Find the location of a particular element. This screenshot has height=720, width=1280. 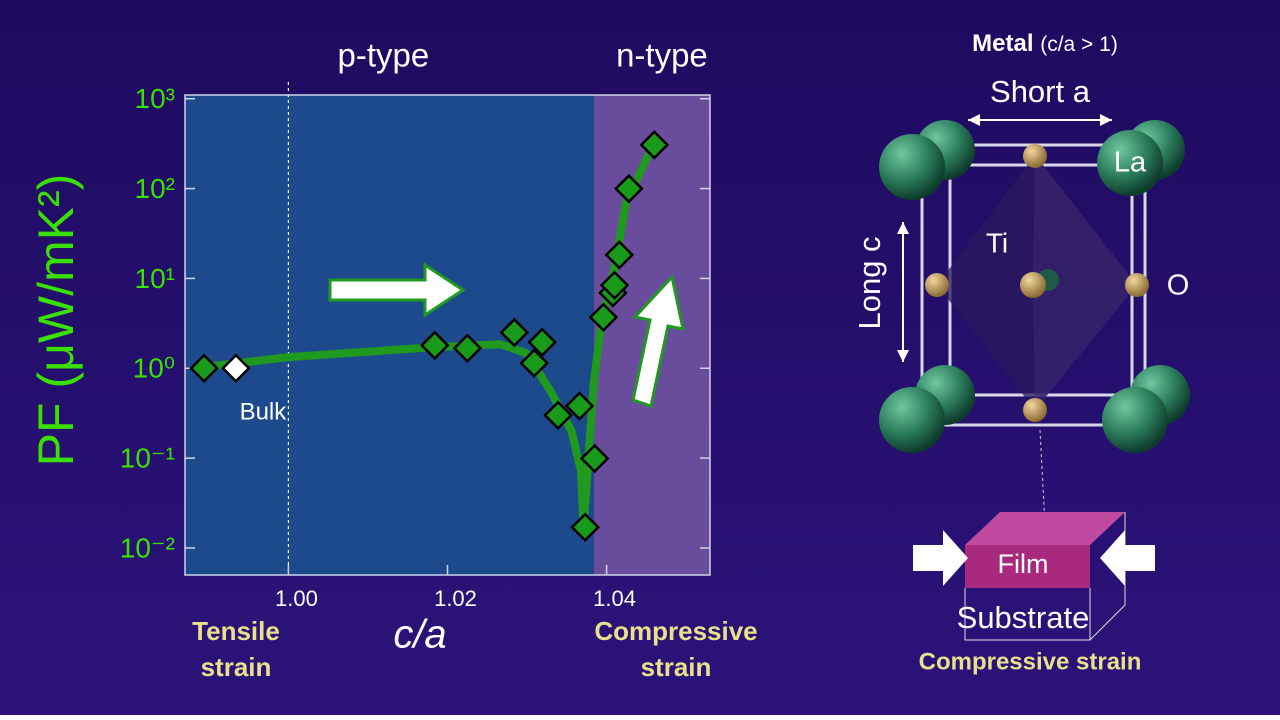

x-tick-label: 1.00 is located at coordinates (296, 598).